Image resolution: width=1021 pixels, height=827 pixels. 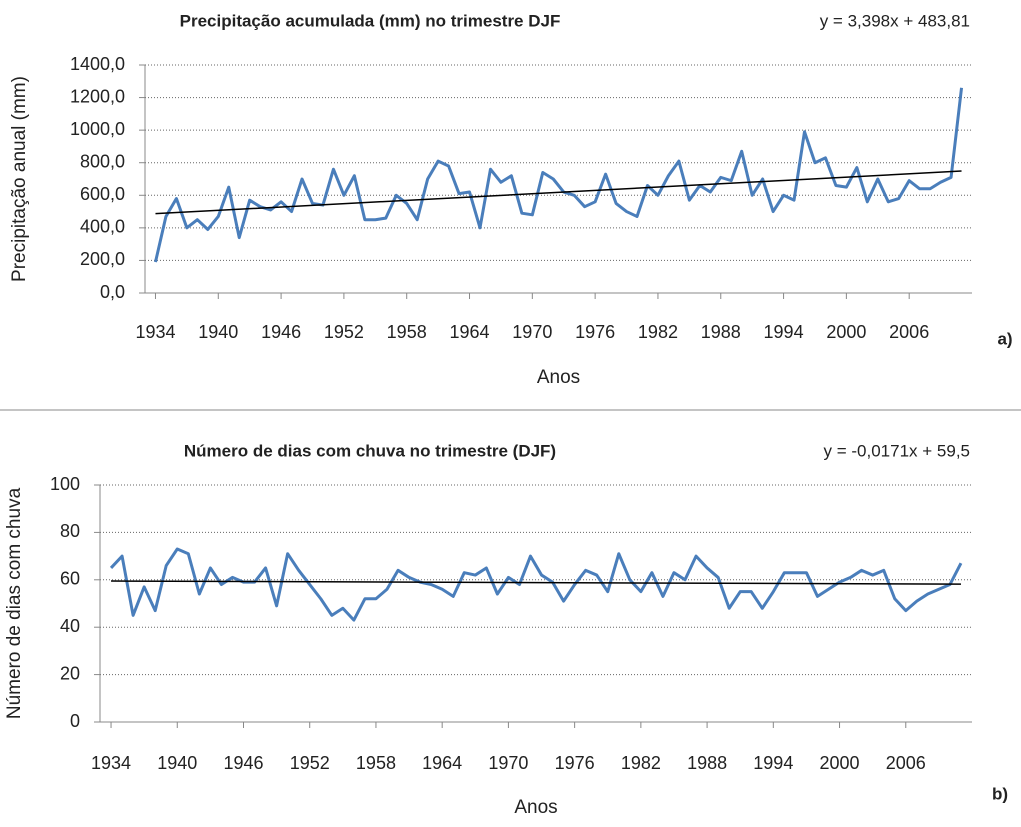 I want to click on y-tick-label: 0,0, so click(x=112, y=292).